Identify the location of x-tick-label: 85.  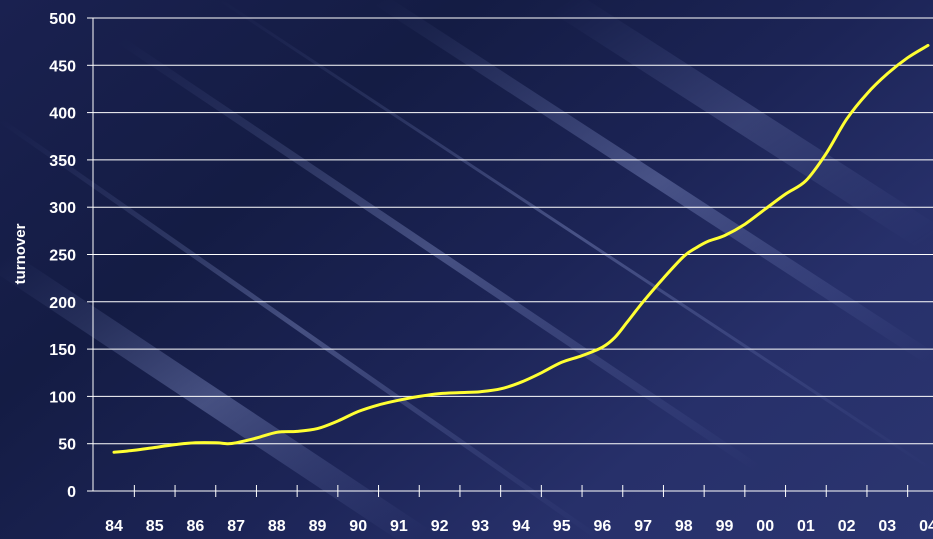
(155, 526).